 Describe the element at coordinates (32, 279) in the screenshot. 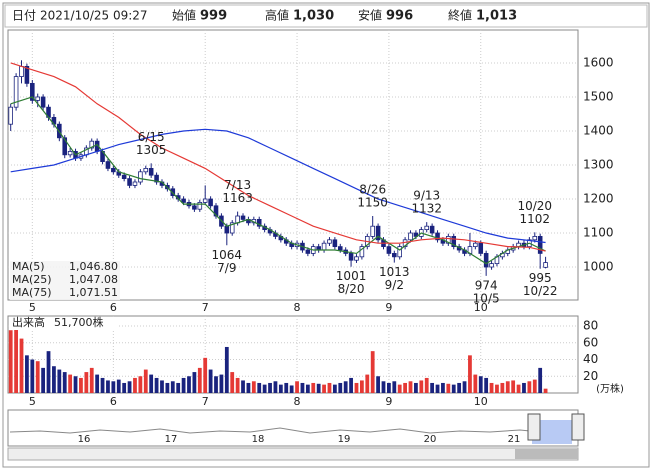

I see `legend-name: MA(25)` at that location.